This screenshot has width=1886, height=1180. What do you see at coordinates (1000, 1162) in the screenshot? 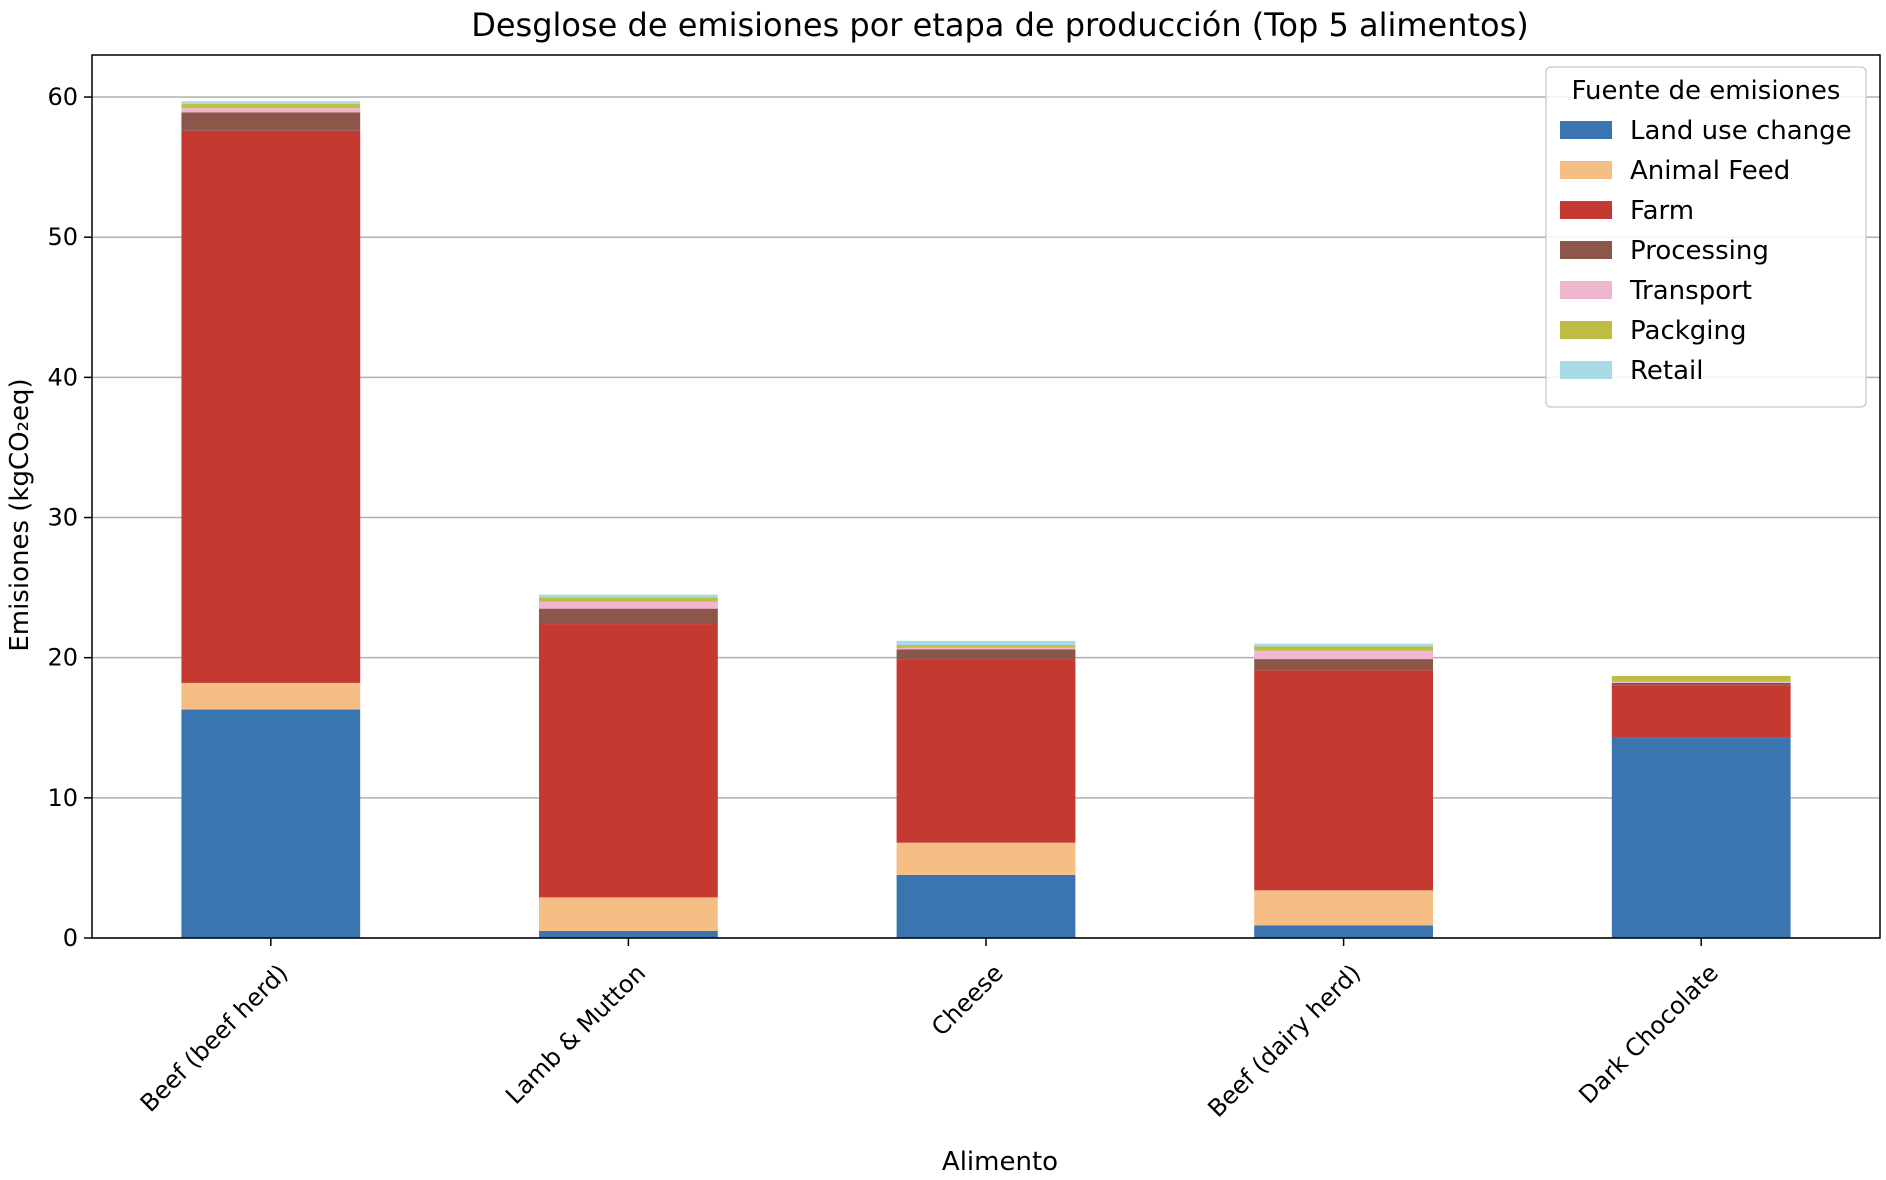
I see `x-axis-label: Alimento` at bounding box center [1000, 1162].